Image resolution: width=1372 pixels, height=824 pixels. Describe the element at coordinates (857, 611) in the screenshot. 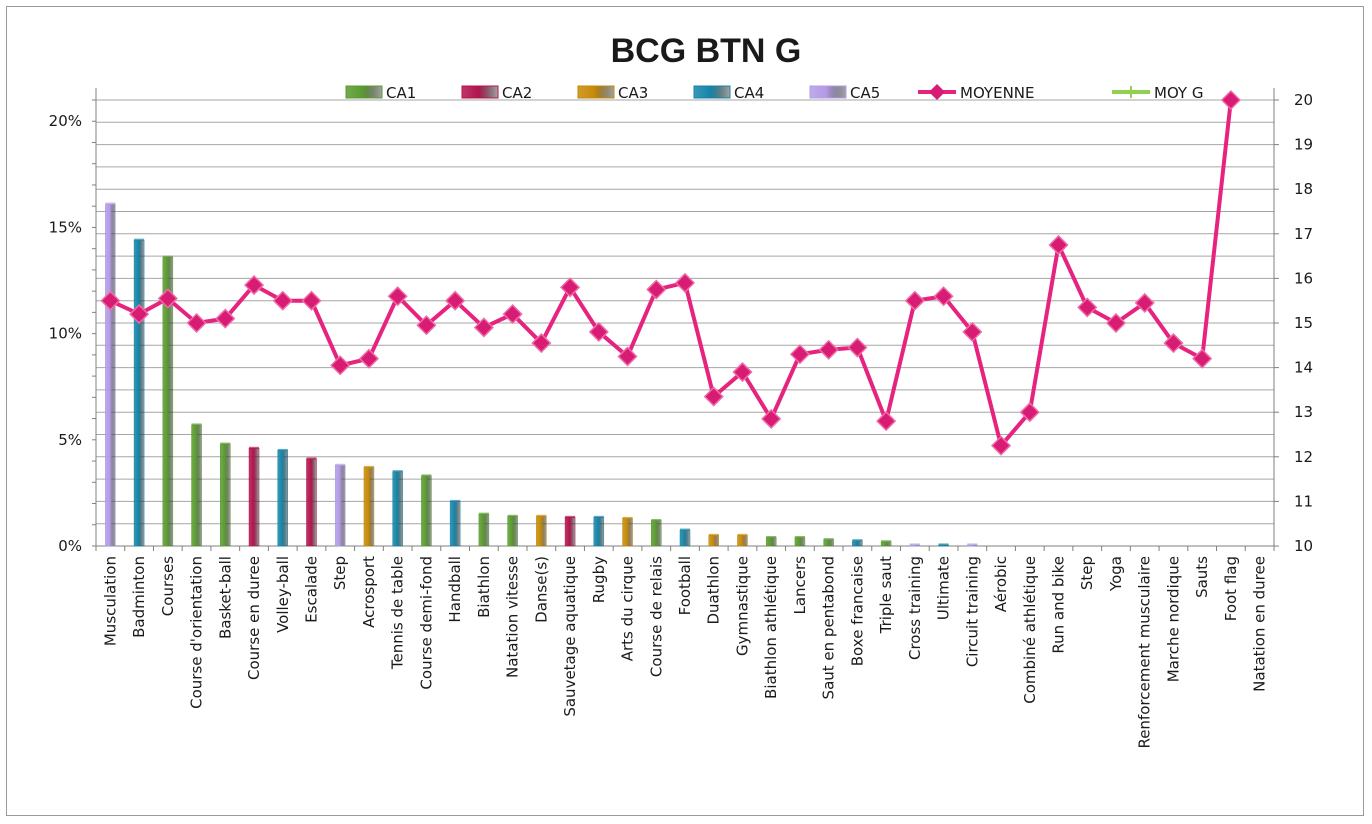

I see `category-label: Boxe francaise` at that location.